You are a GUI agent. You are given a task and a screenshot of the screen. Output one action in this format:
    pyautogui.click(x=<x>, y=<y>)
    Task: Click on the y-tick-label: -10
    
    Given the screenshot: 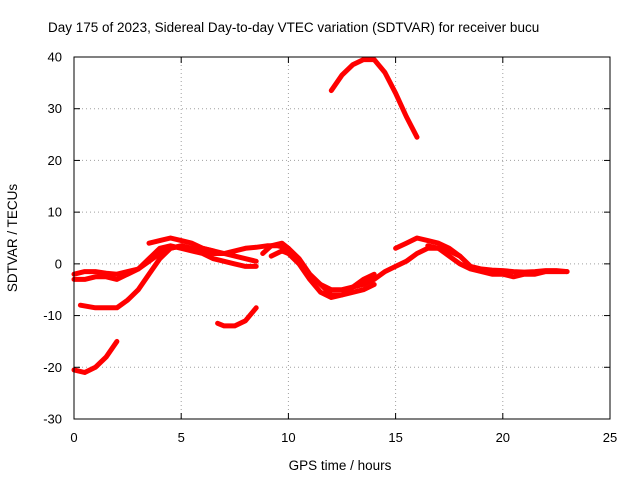 What is the action you would take?
    pyautogui.click(x=52, y=315)
    